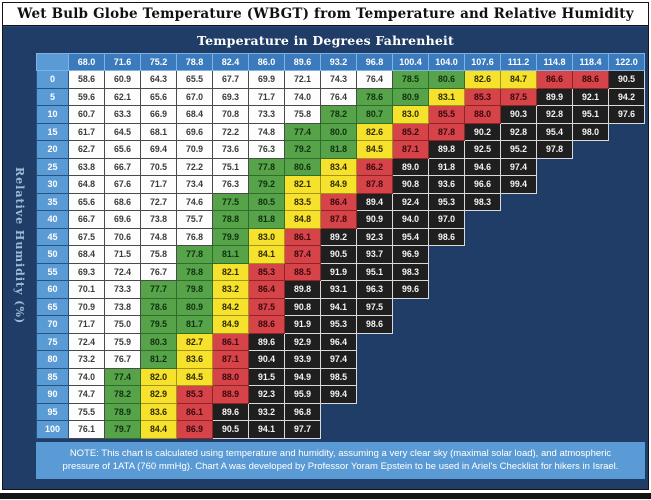 The image size is (651, 500). I want to click on wbgt-cell: 61.7, so click(86, 131).